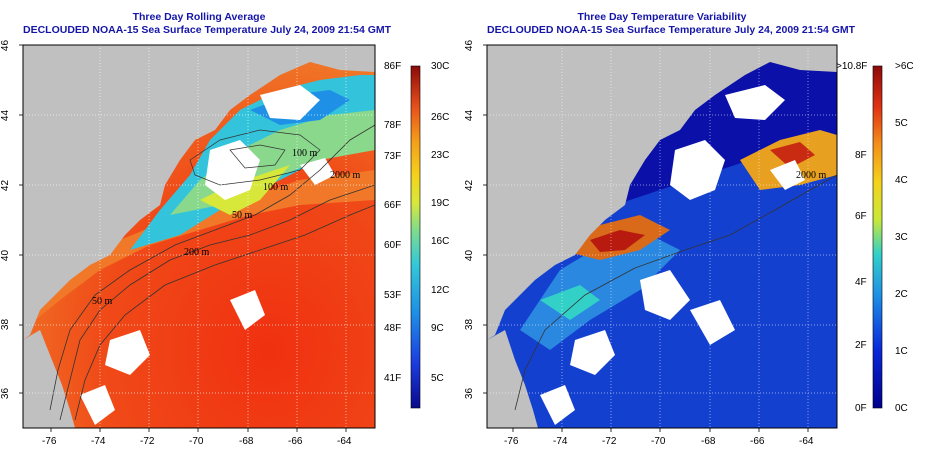 The height and width of the screenshot is (475, 950). Describe the element at coordinates (861, 216) in the screenshot. I see `colorbar-label-f: 6F` at that location.